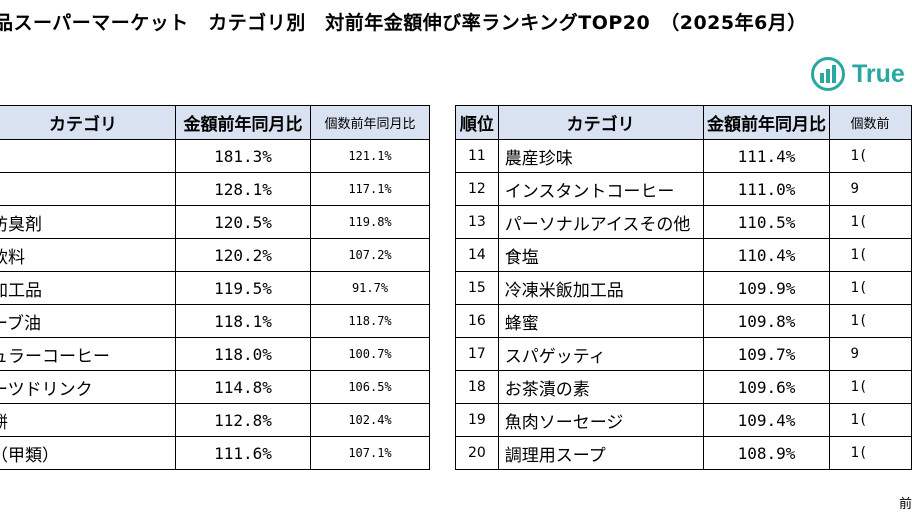  Describe the element at coordinates (88, 255) in the screenshot. I see `category-cell: 飲料` at that location.